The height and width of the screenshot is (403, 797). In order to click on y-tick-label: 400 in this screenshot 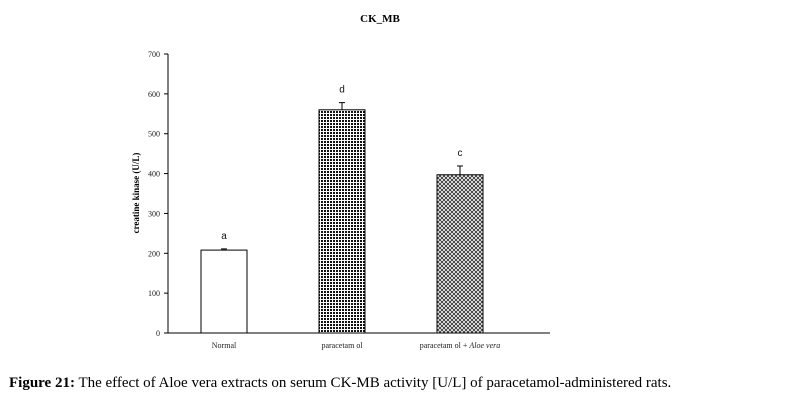, I will do `click(154, 174)`.